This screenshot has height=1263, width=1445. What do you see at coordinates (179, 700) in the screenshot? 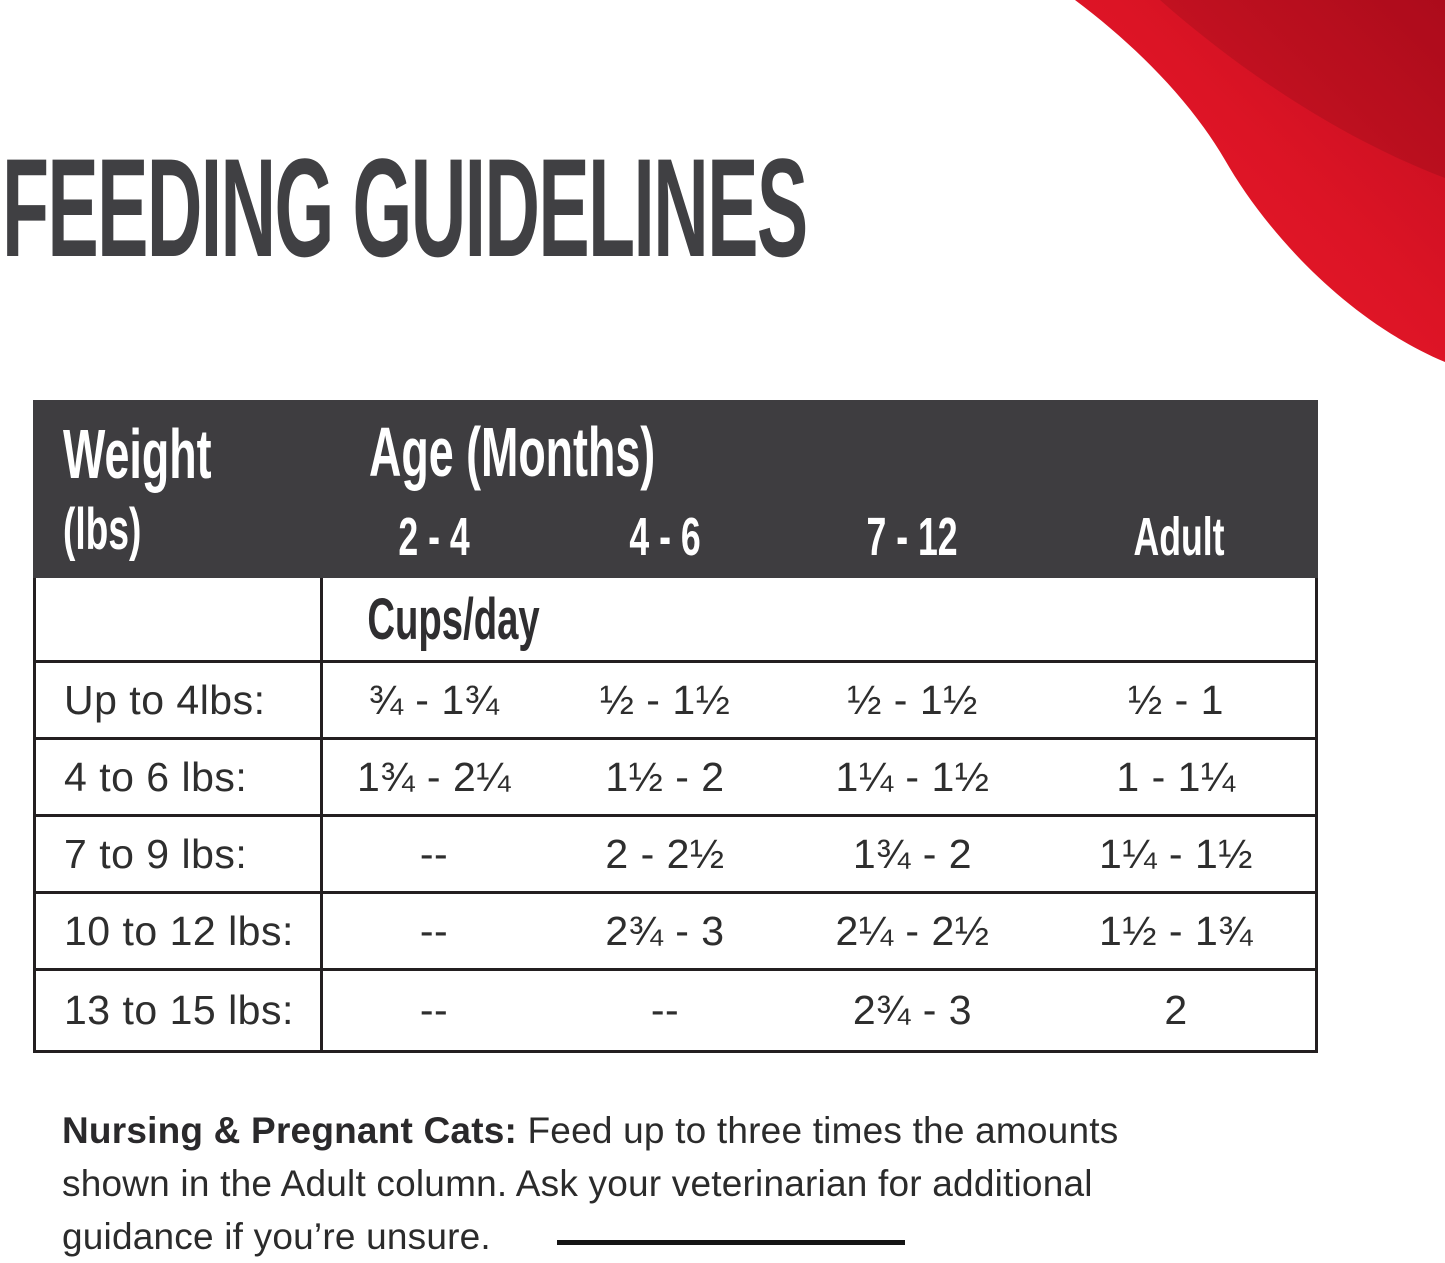
I see `row-weight-label: Up to 4lbs:` at bounding box center [179, 700].